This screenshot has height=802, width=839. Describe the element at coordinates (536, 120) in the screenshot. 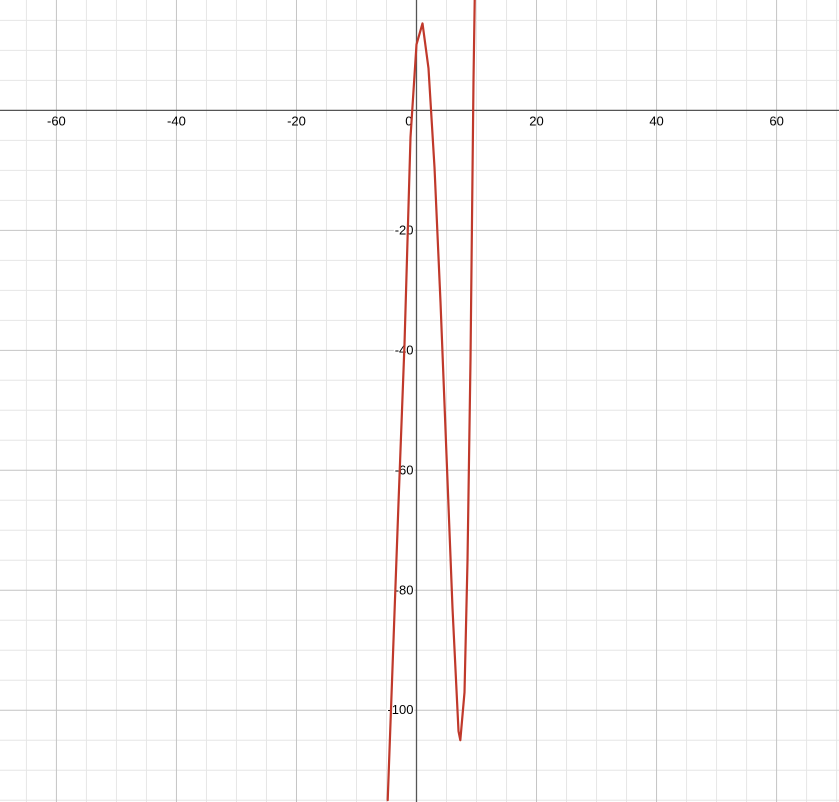

I see `x-tick-label: 20` at that location.